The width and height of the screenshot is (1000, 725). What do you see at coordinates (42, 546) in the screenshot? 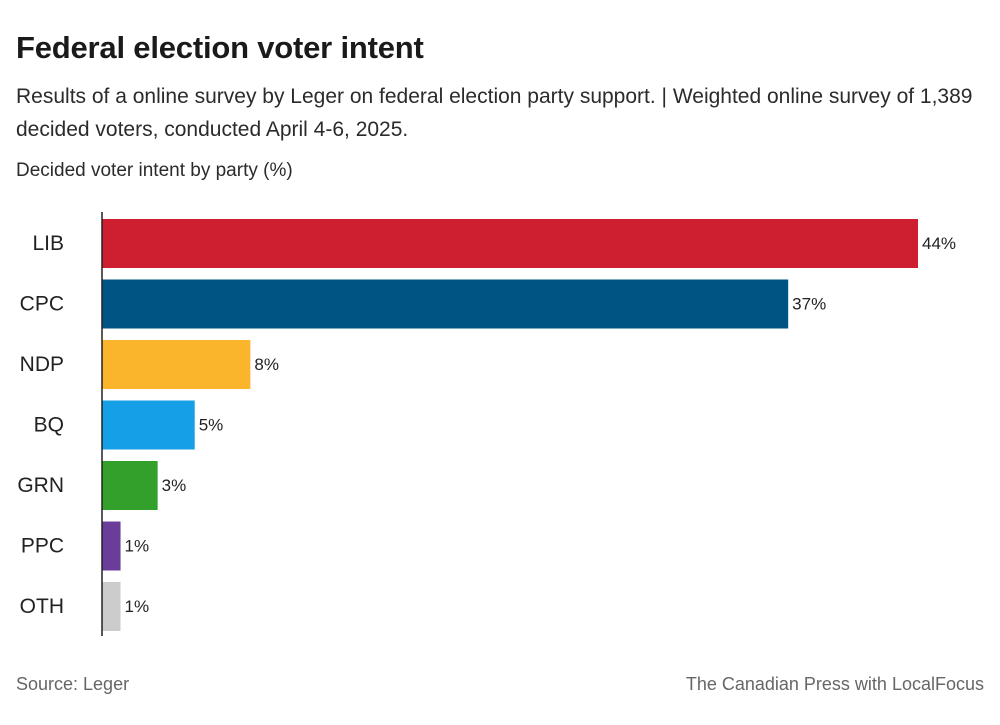
I see `category-label-ppc: PPC` at bounding box center [42, 546].